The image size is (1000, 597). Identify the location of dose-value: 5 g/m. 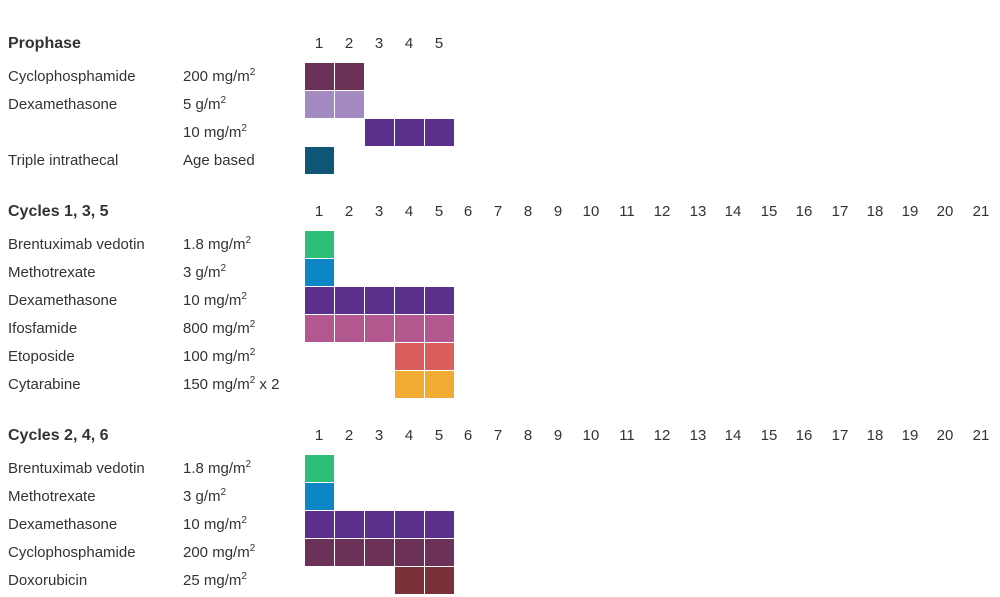
(202, 104).